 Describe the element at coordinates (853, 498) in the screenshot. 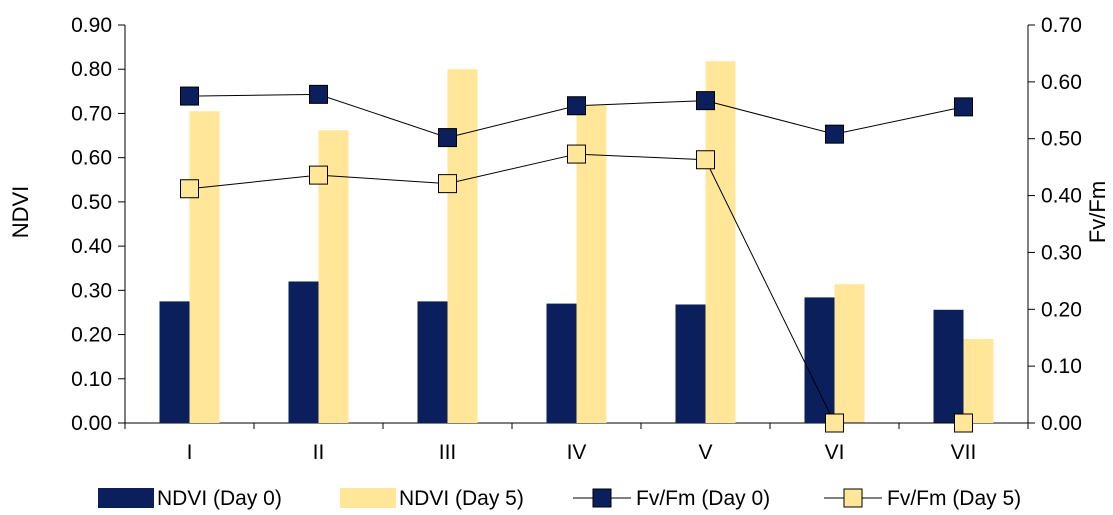

I see `legend-marker-fvfm-day5` at that location.